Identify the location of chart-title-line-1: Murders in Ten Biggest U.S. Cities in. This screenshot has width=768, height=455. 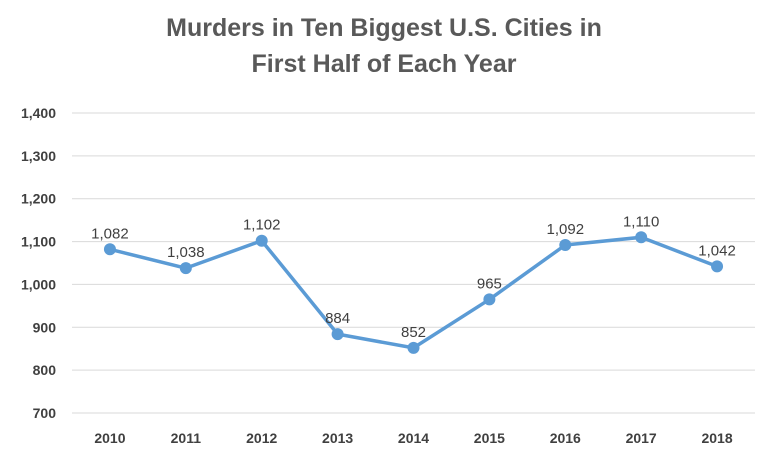
(384, 28).